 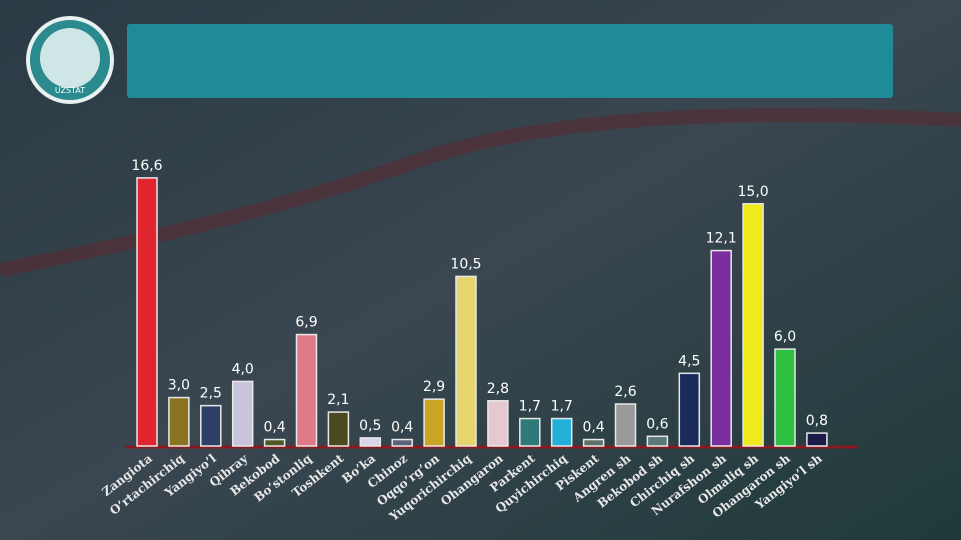 I want to click on value-label: 2,1, so click(x=338, y=400).